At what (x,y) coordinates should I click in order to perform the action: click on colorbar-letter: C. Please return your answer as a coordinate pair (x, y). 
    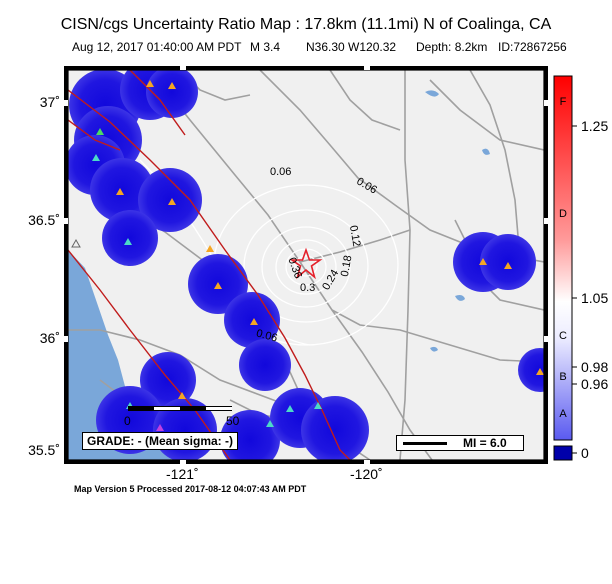
    Looking at the image, I should click on (563, 336).